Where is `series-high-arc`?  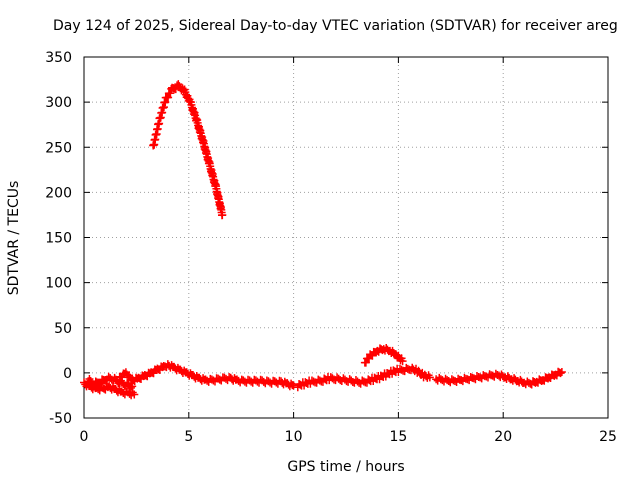
series-high-arc is located at coordinates (188, 150).